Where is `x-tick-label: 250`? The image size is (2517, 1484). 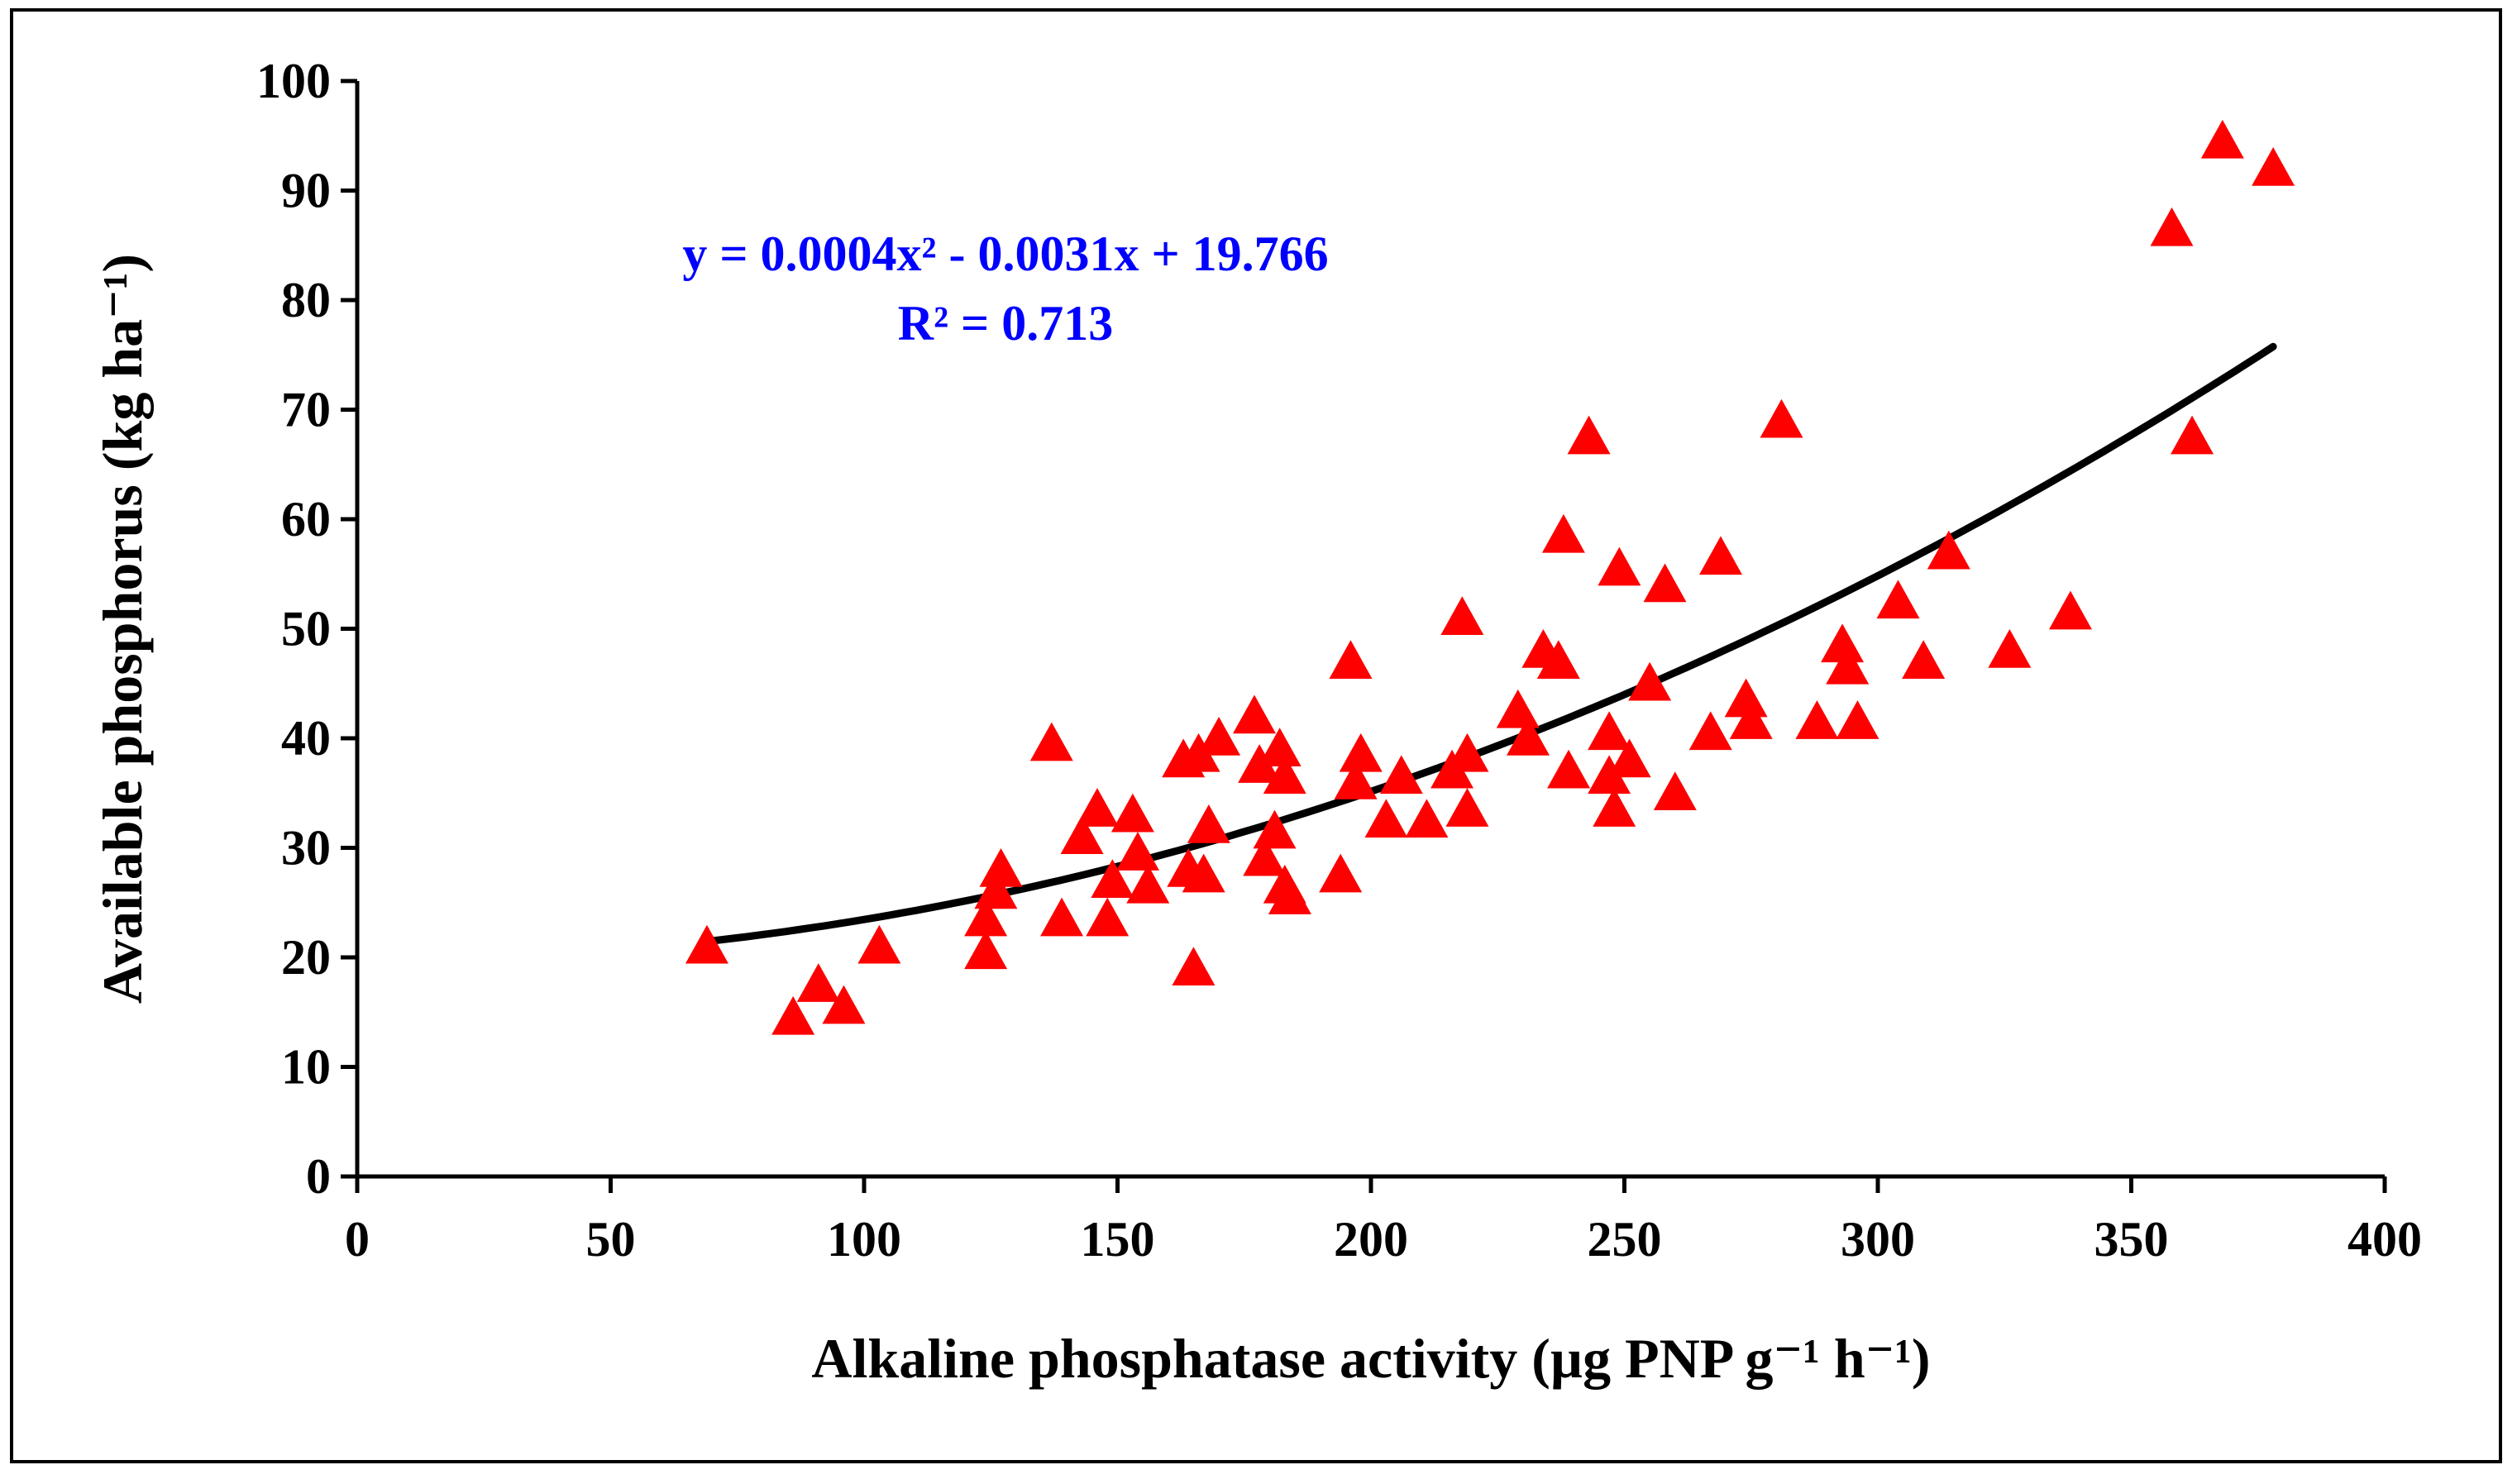
x-tick-label: 250 is located at coordinates (1625, 1239).